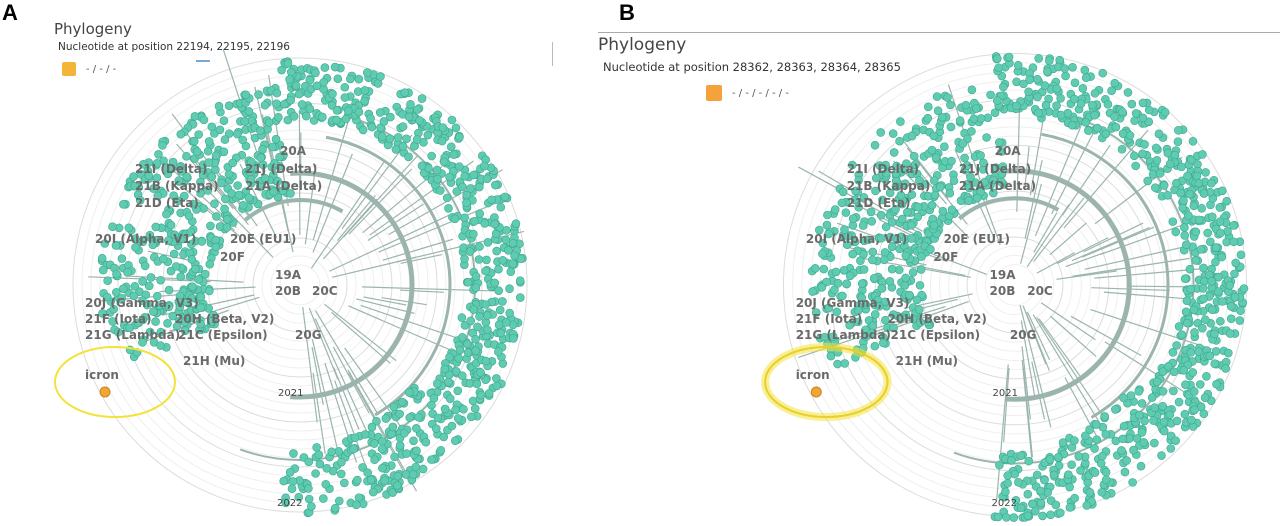 The height and width of the screenshot is (526, 1280). Describe the element at coordinates (89, 69) in the screenshot. I see `legend-item: - / - / -` at that location.